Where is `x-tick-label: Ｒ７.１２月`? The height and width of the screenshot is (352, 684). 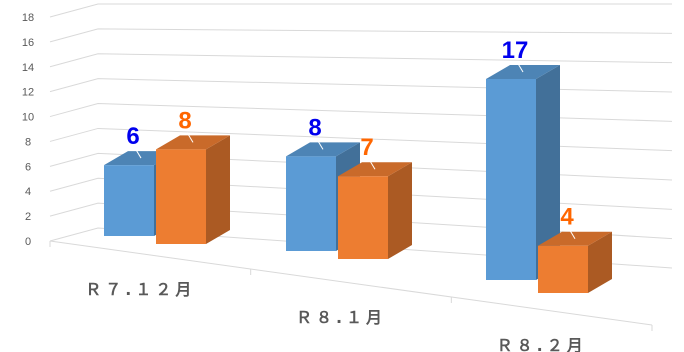
x-tick-label: Ｒ７.１２月 is located at coordinates (140, 289).